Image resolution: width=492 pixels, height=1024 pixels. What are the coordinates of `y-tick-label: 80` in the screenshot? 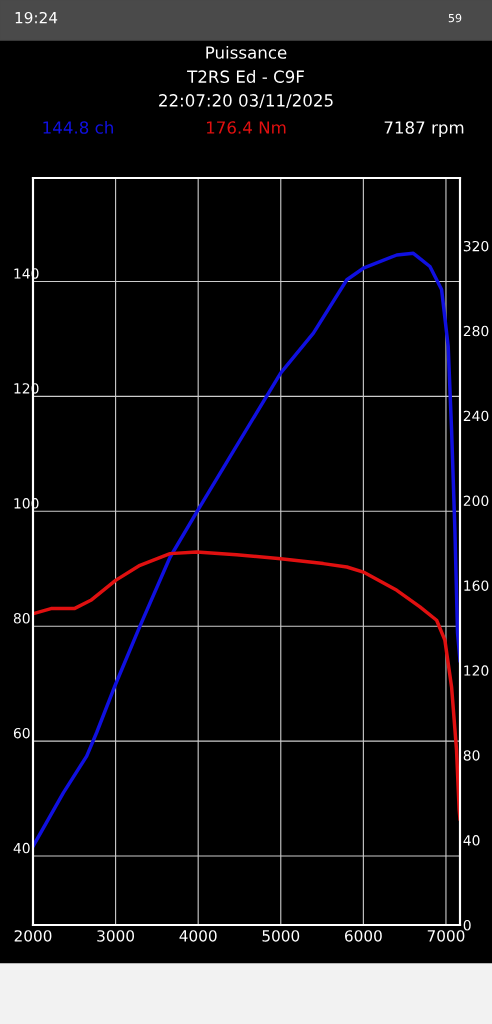 It's located at (21, 618).